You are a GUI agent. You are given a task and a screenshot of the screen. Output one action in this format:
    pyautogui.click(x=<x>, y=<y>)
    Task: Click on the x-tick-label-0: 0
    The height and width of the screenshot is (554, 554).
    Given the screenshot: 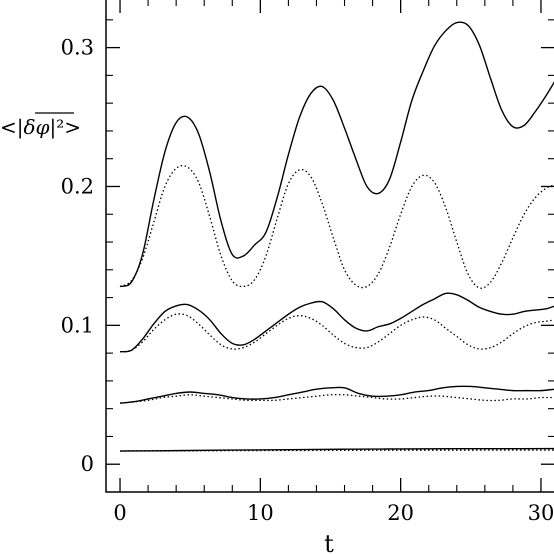 What is the action you would take?
    pyautogui.click(x=119, y=513)
    